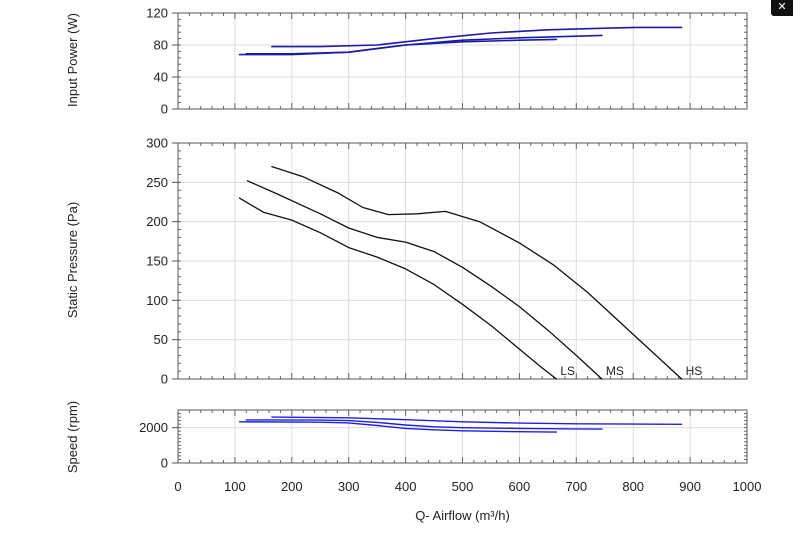 The width and height of the screenshot is (800, 534). What do you see at coordinates (633, 486) in the screenshot?
I see `x-tick-label: 800` at bounding box center [633, 486].